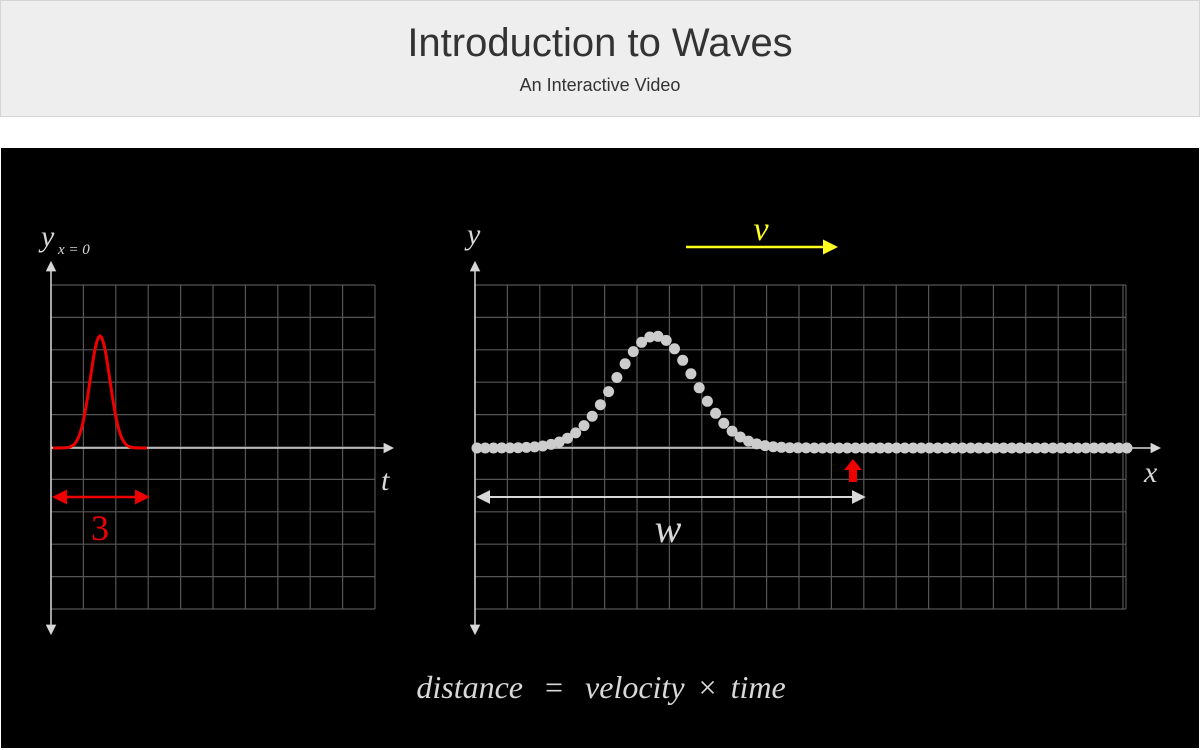  I want to click on page-title: Introduction to Waves, so click(600, 43).